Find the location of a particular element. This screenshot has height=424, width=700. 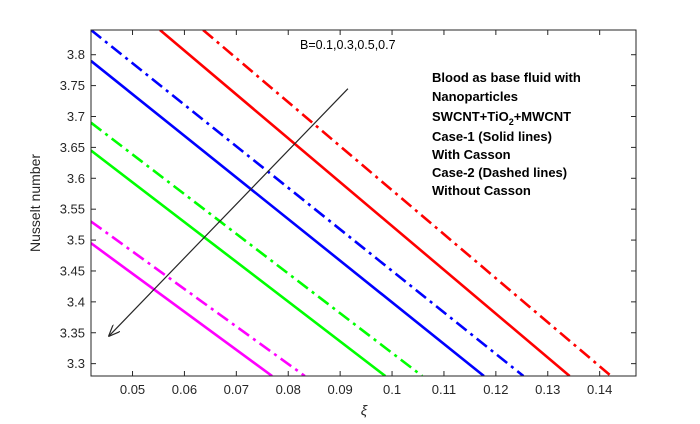

x-tick-label: 0.08 is located at coordinates (288, 389).